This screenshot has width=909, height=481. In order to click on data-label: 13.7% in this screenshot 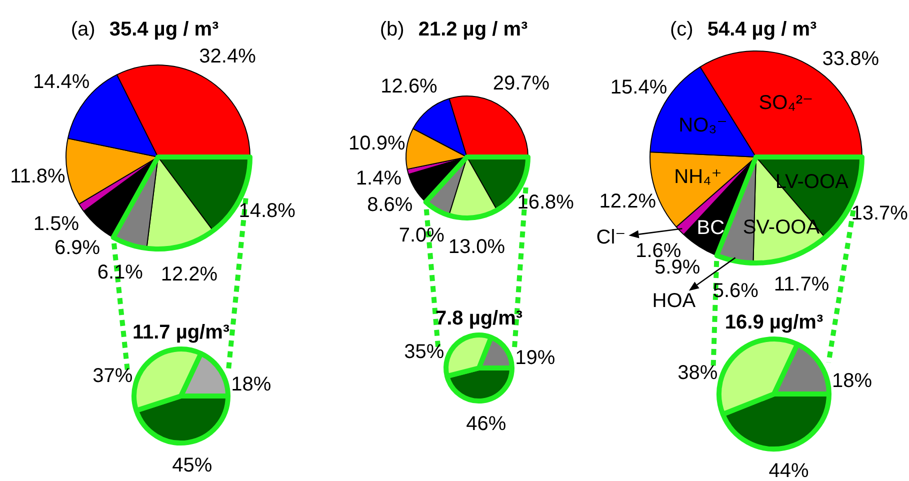, I will do `click(879, 213)`.